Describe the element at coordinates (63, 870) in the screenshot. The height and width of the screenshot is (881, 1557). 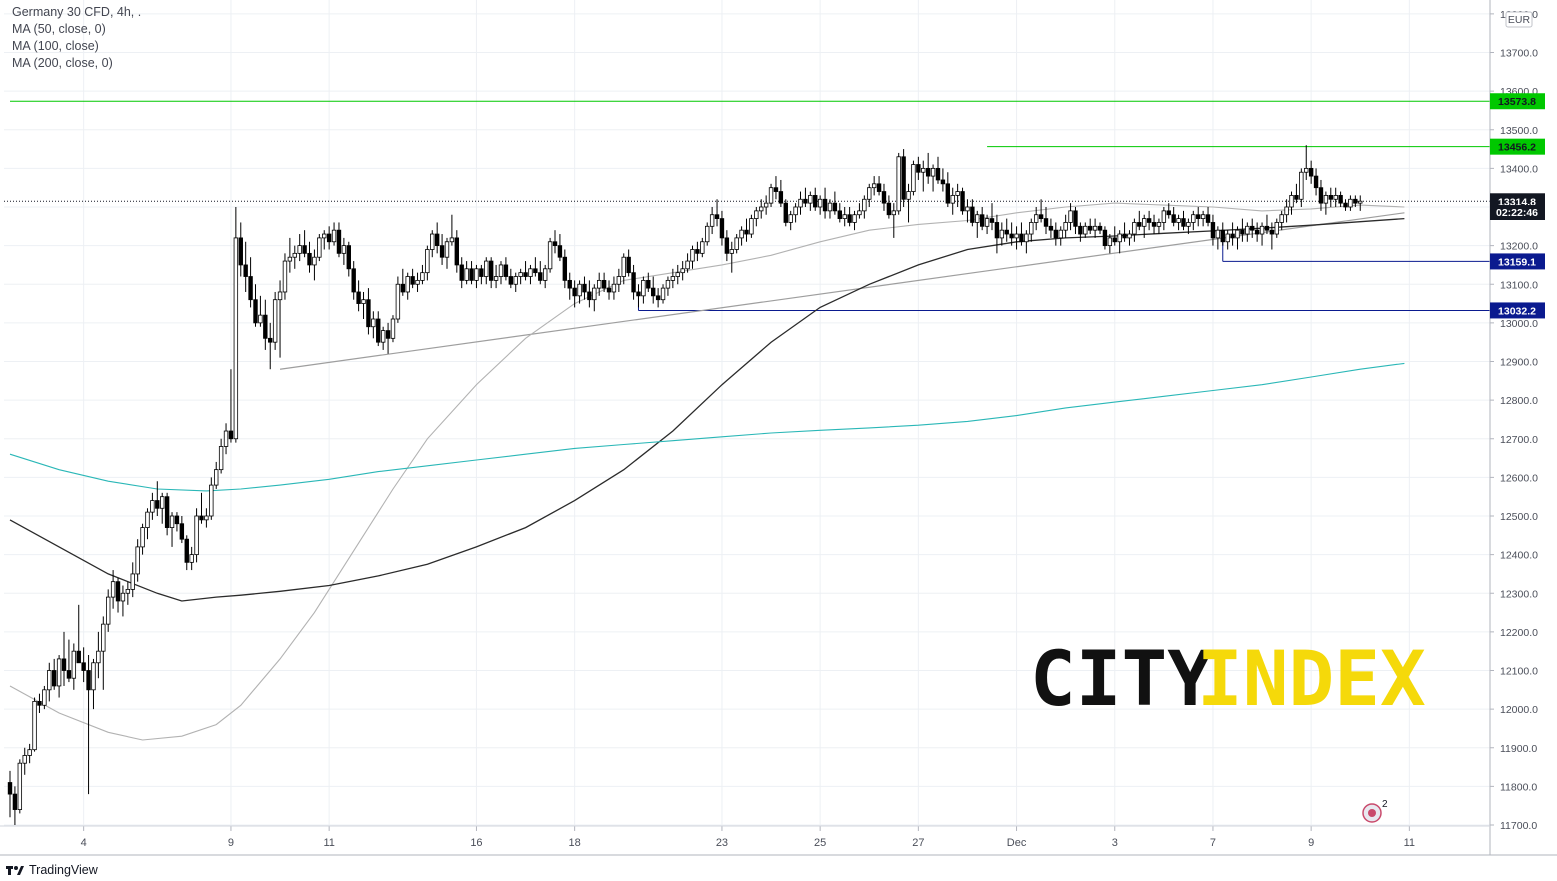
I see `tradingview-brand: TradingView` at that location.